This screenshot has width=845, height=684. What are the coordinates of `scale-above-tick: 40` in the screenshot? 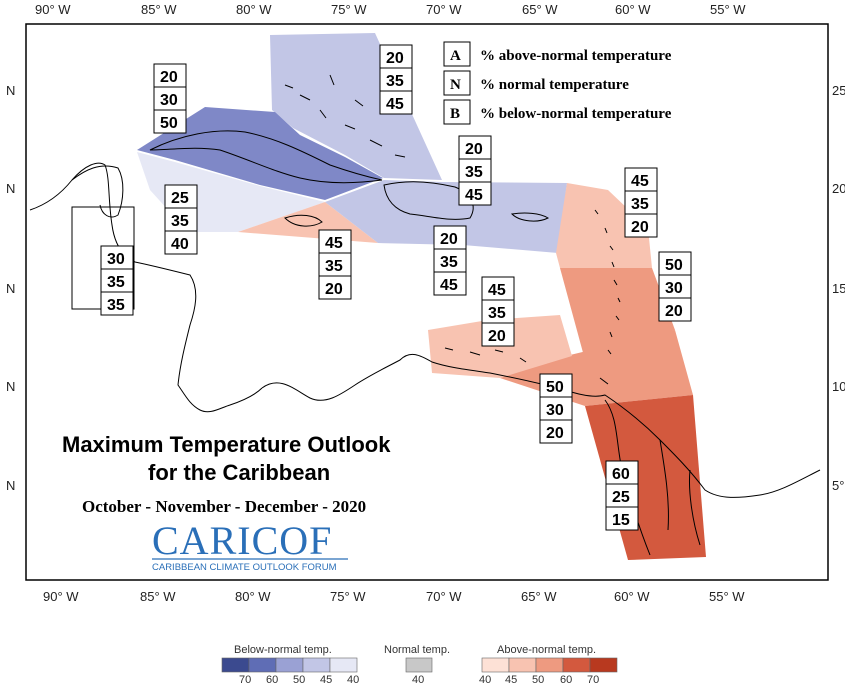 It's located at (485, 679).